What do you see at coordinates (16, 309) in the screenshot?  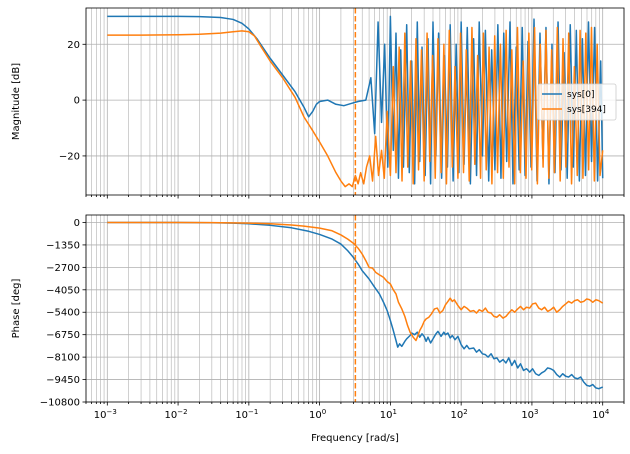 I see `phase-y-axis-label: Phase [deg]` at bounding box center [16, 309].